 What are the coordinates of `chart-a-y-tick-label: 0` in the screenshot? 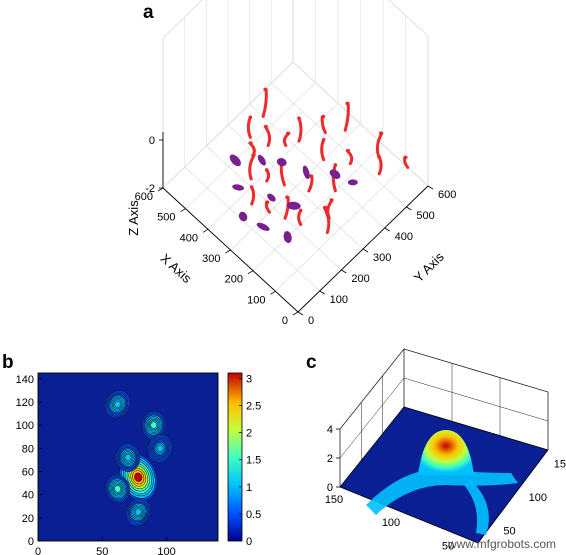 It's located at (311, 321).